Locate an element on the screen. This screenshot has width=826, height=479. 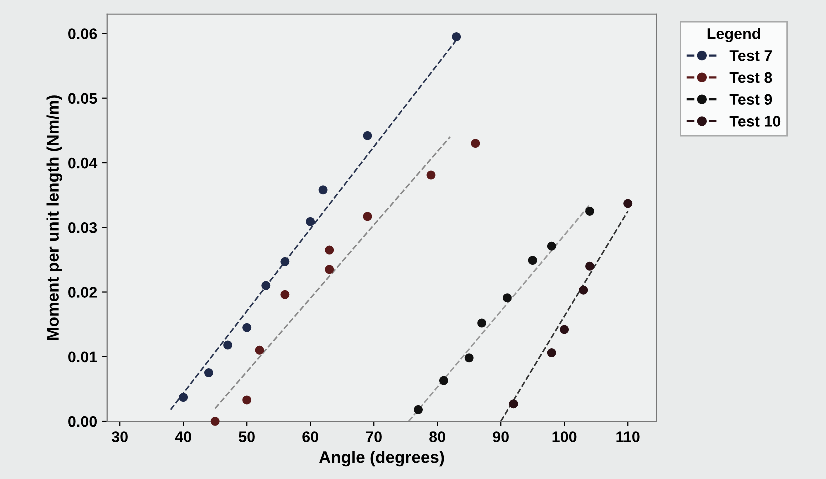
legend-title: Legend is located at coordinates (734, 35).